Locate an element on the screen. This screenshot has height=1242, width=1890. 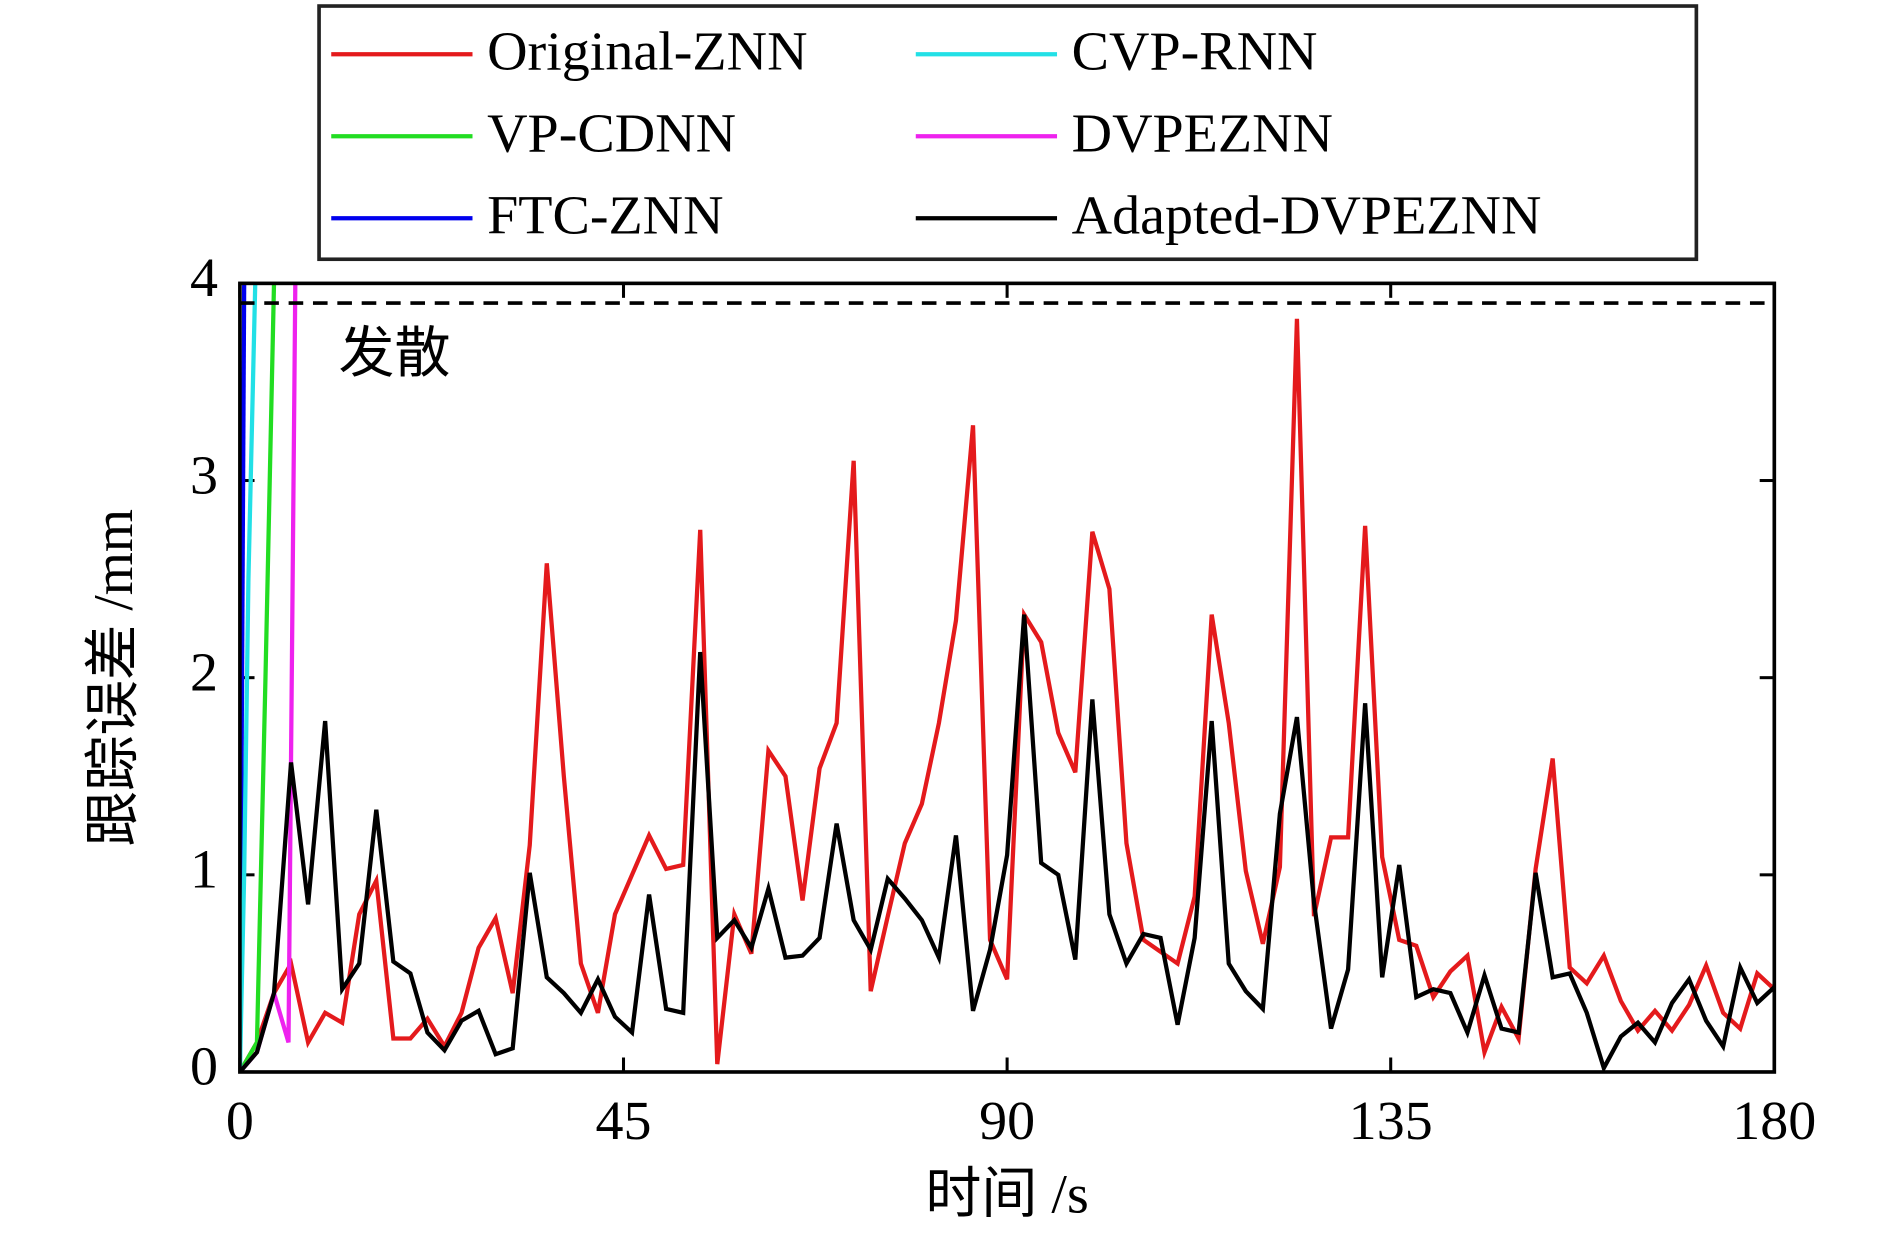
y-tick-label: 0 is located at coordinates (204, 1067).